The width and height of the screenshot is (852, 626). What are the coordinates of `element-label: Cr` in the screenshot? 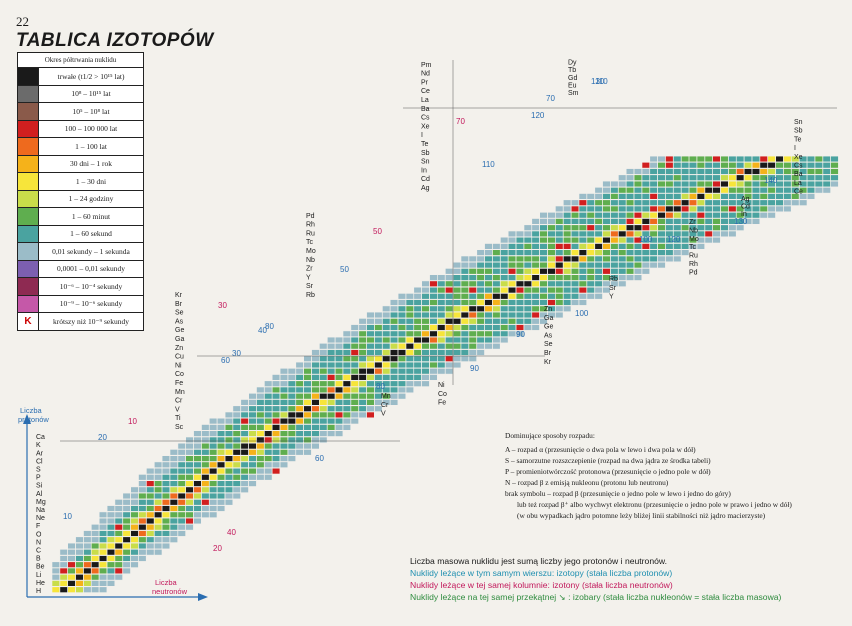 It's located at (179, 401).